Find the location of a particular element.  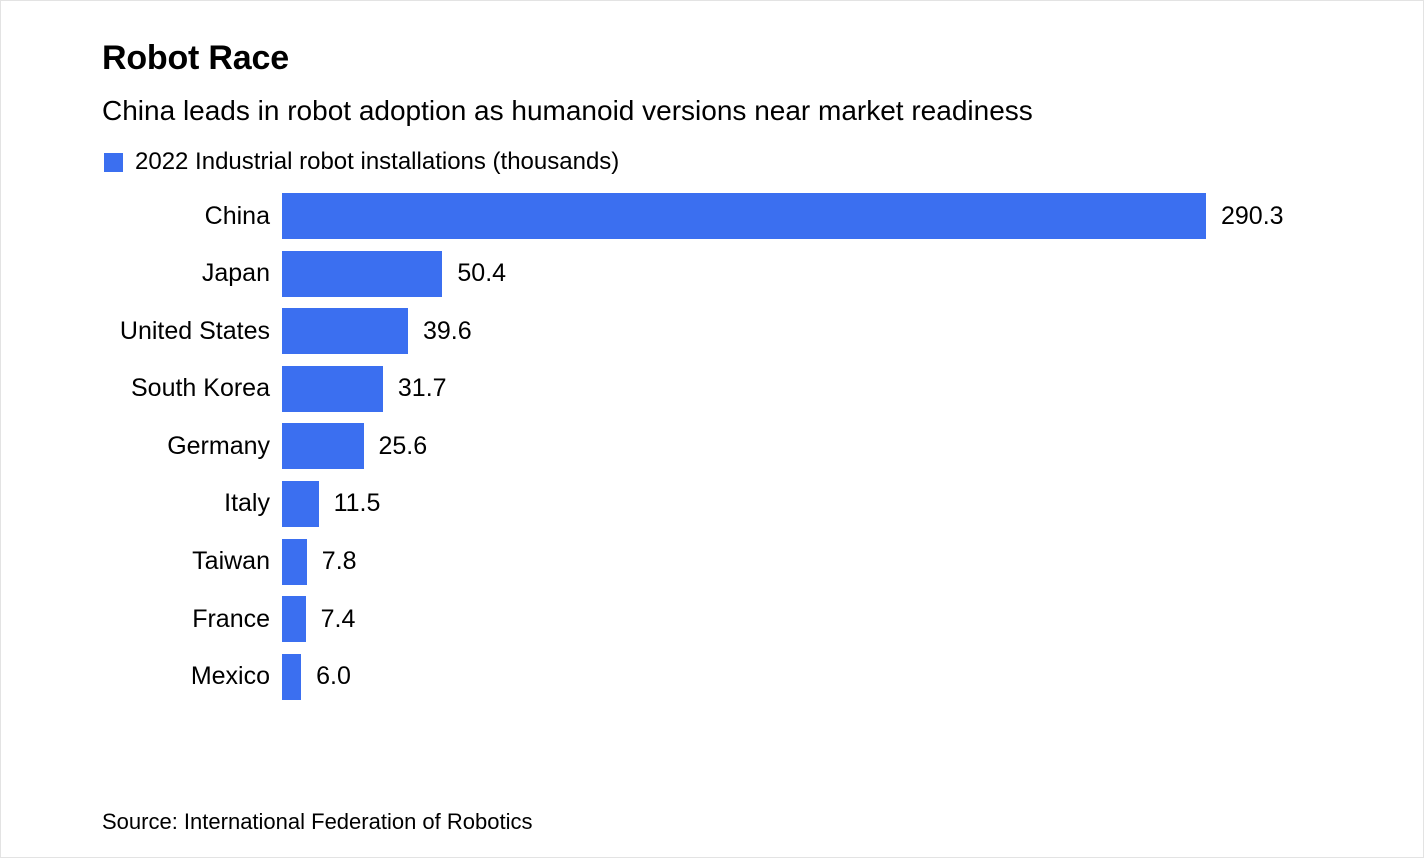

category-label: Japan is located at coordinates (235, 273).